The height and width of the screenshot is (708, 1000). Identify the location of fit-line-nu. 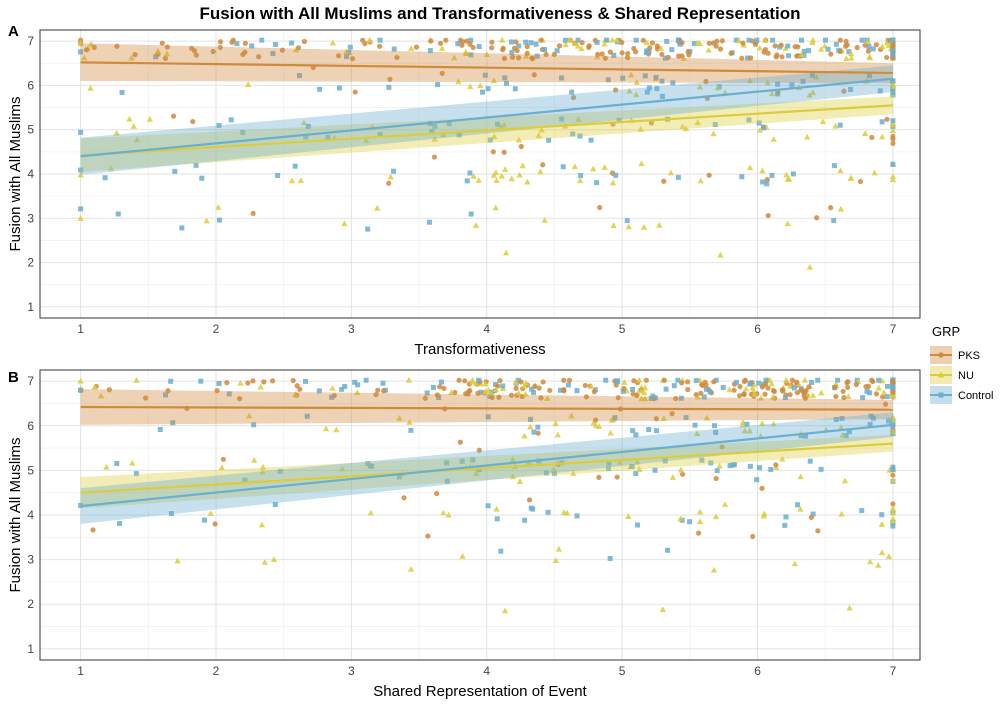
(486, 468).